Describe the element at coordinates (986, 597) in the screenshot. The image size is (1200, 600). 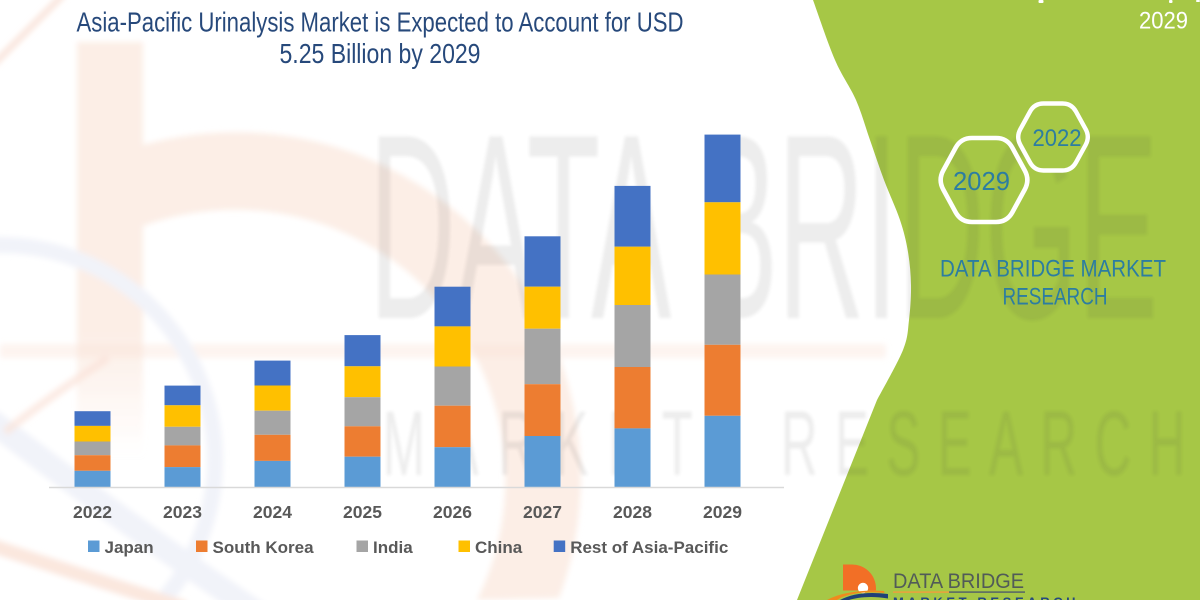
I see `svg-text: MARKET RESEARCH` at that location.